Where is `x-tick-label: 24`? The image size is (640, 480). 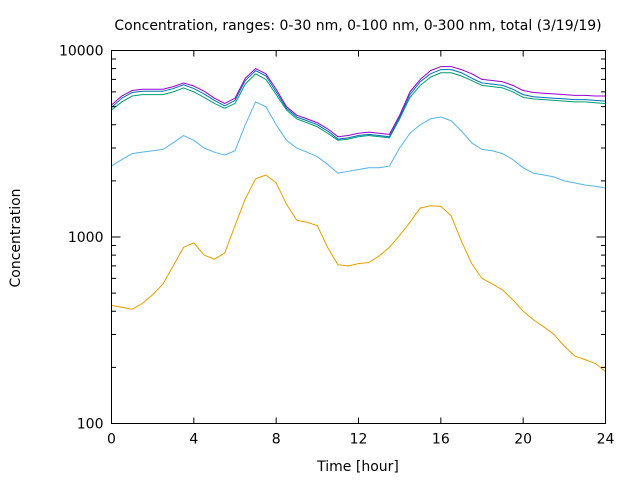 x-tick-label: 24 is located at coordinates (606, 440).